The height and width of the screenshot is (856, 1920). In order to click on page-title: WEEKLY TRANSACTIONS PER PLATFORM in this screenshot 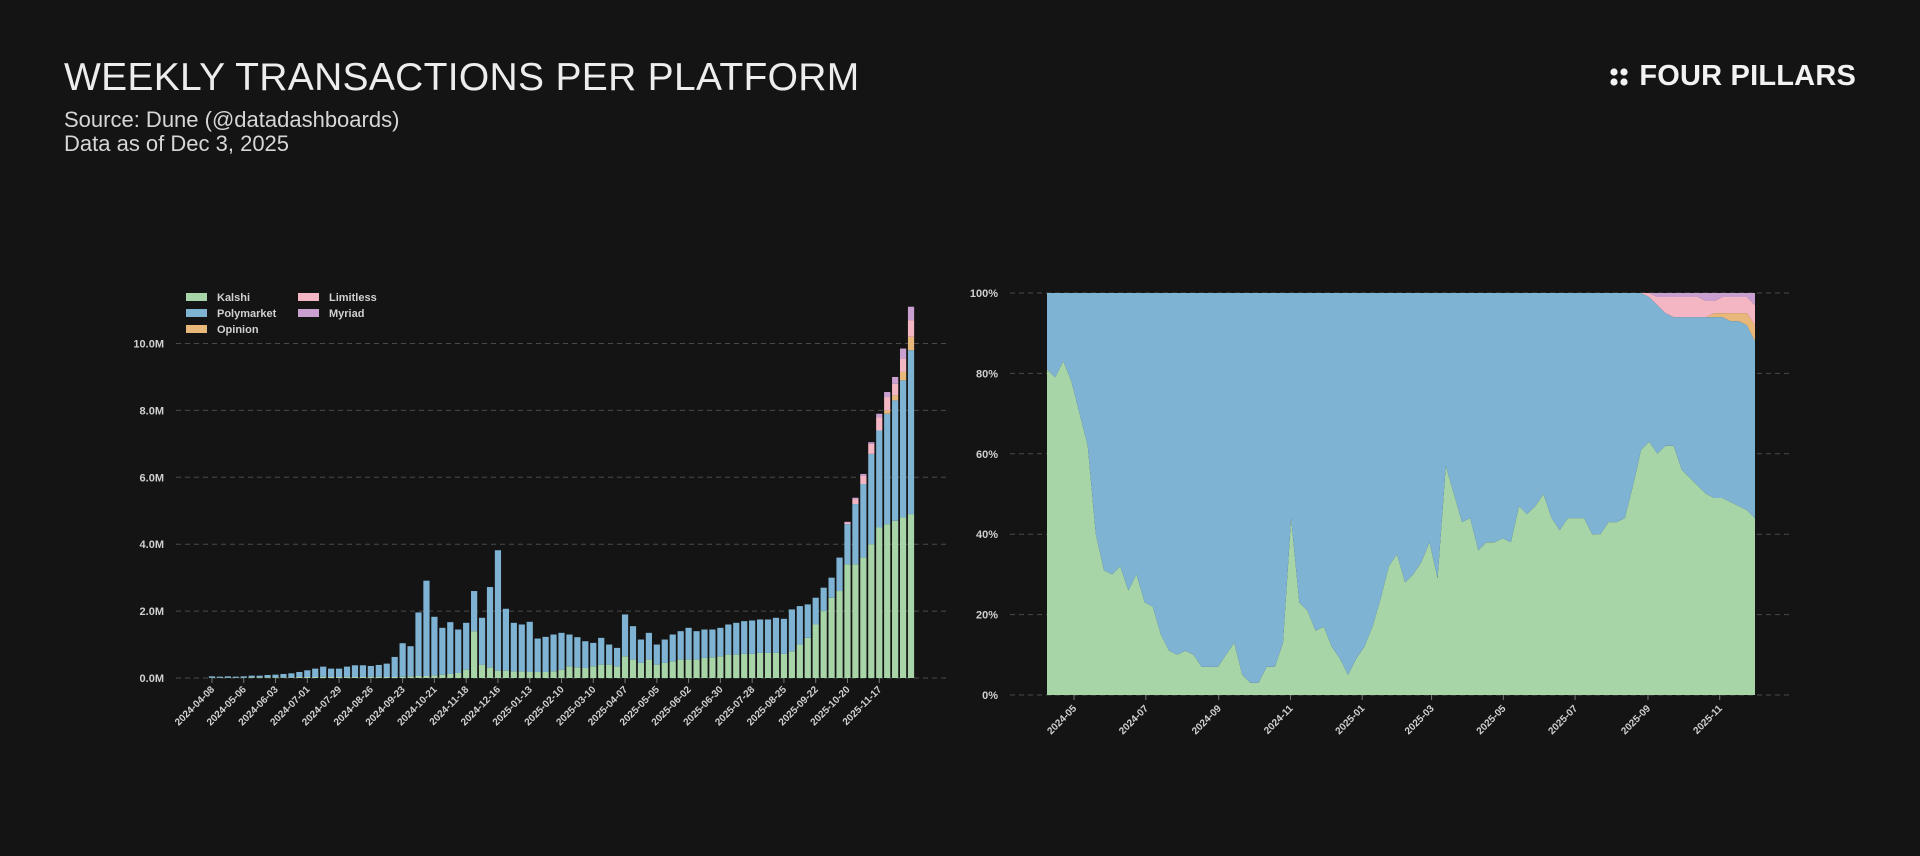, I will do `click(462, 77)`.